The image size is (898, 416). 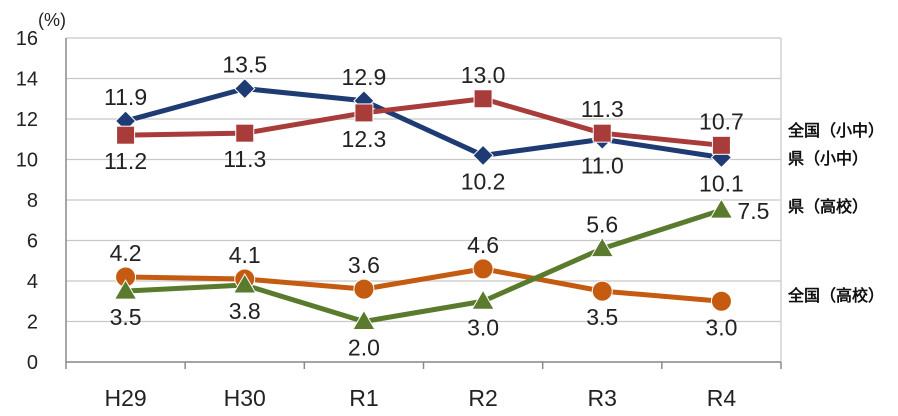 What do you see at coordinates (32, 323) in the screenshot?
I see `y-tick-label: 2` at bounding box center [32, 323].